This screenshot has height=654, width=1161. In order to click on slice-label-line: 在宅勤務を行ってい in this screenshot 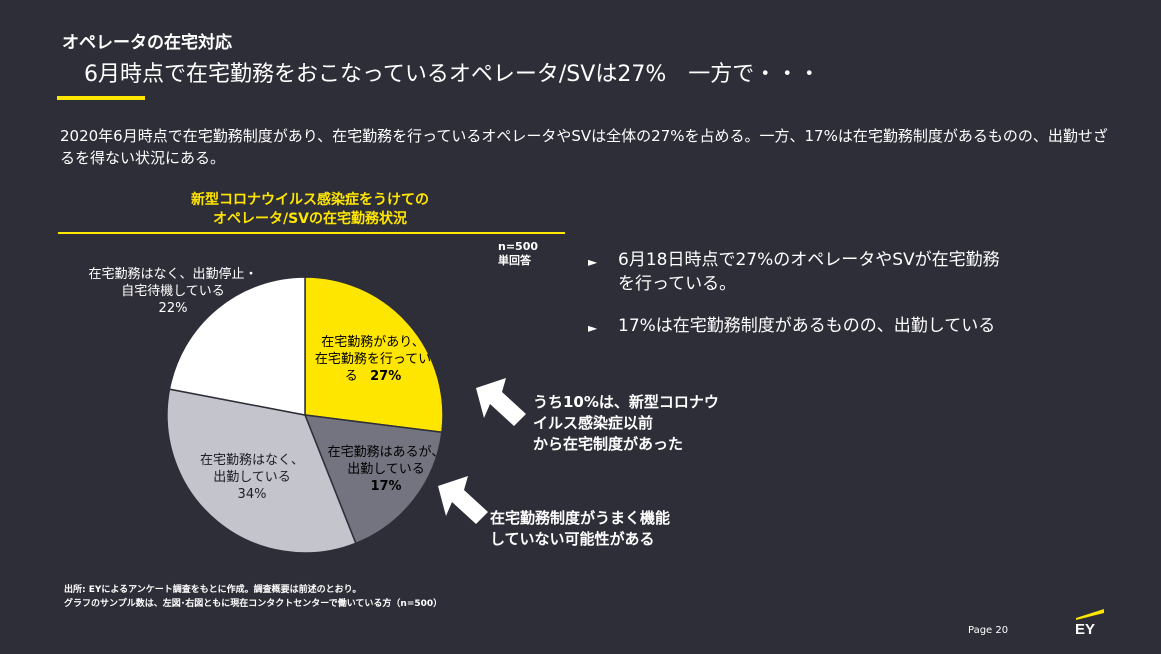, I will do `click(373, 359)`.